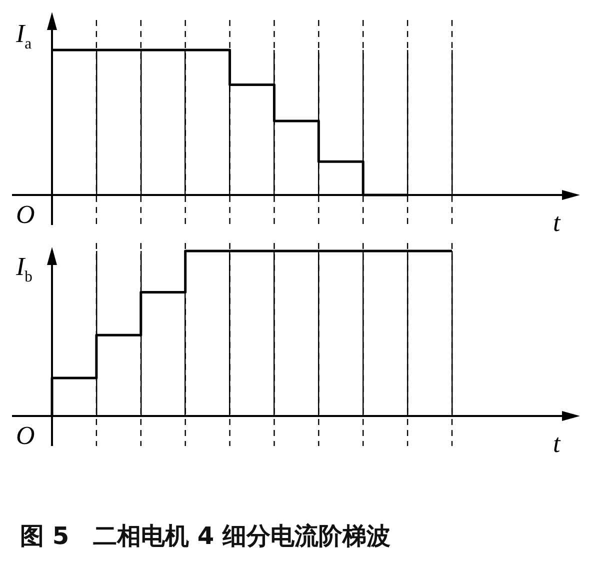 The image size is (601, 569). What do you see at coordinates (205, 536) in the screenshot?
I see `caption: 图 5 二相电机 4 细分电流阶梯波` at bounding box center [205, 536].